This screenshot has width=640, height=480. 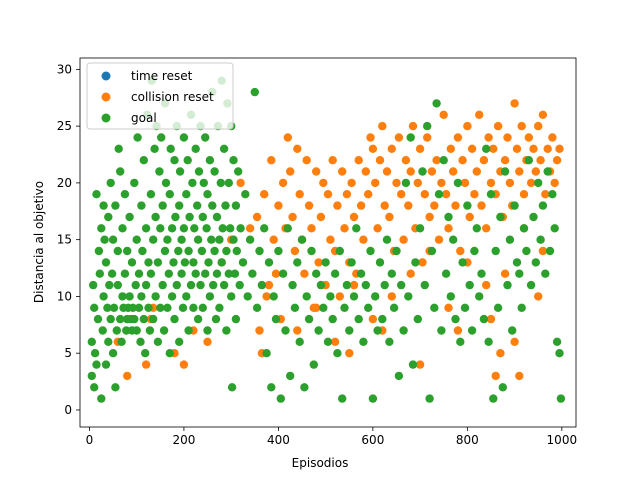 What do you see at coordinates (183, 440) in the screenshot?
I see `x-tick-label: 200` at bounding box center [183, 440].